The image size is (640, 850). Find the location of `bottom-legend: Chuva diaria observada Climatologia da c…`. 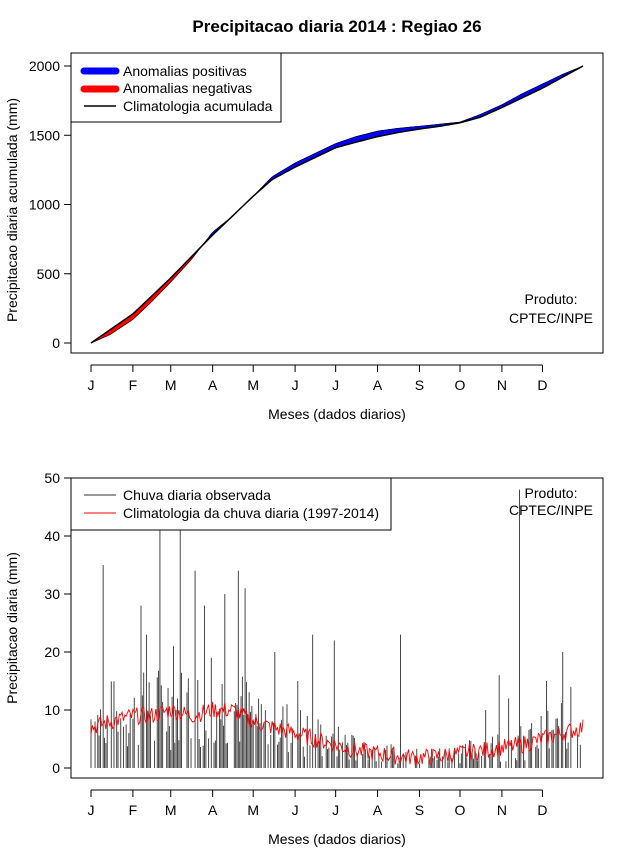

bottom-legend: Chuva diaria observada Climatologia da c… is located at coordinates (231, 504).